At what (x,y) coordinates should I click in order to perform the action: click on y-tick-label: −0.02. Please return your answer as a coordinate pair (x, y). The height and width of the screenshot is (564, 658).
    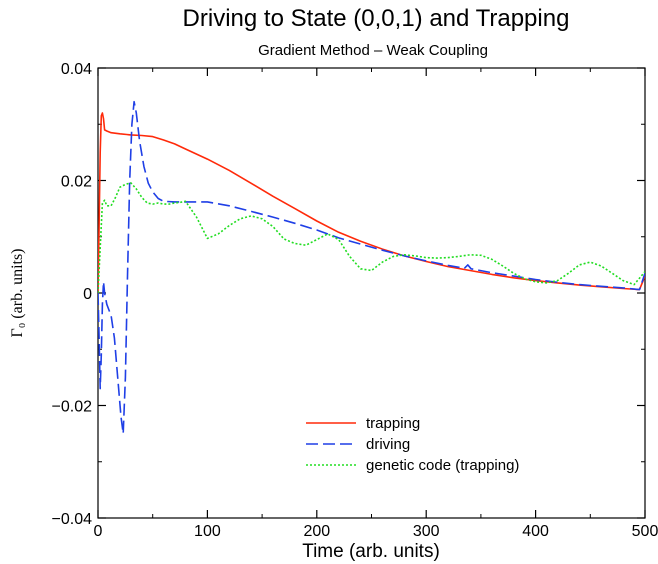
    Looking at the image, I should click on (72, 407).